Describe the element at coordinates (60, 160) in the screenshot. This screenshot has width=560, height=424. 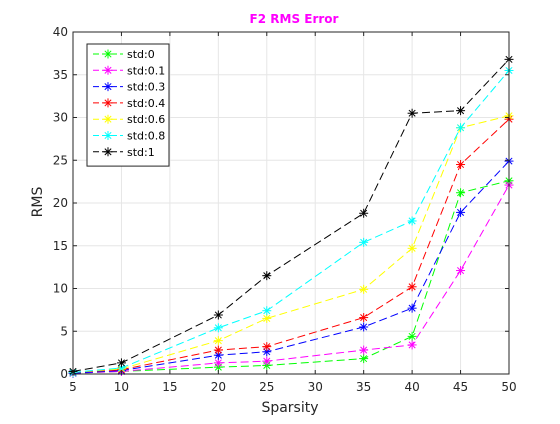
I see `y-tick-label: 25` at that location.